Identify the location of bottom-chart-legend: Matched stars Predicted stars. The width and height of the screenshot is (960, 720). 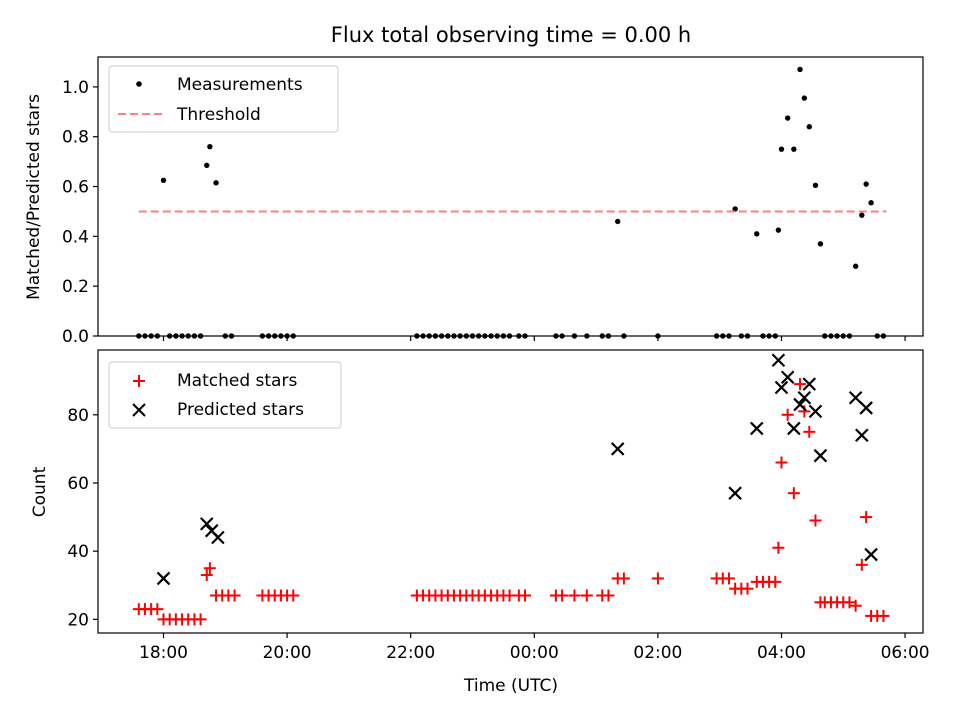
(225, 395).